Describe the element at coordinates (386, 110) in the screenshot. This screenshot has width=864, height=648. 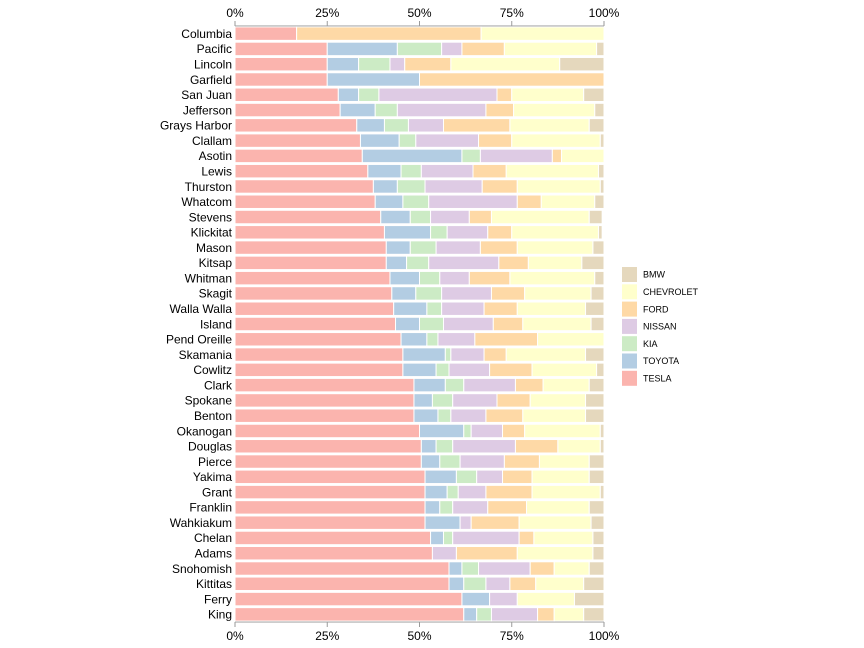
I see `bar-segment-kia-jefferson` at that location.